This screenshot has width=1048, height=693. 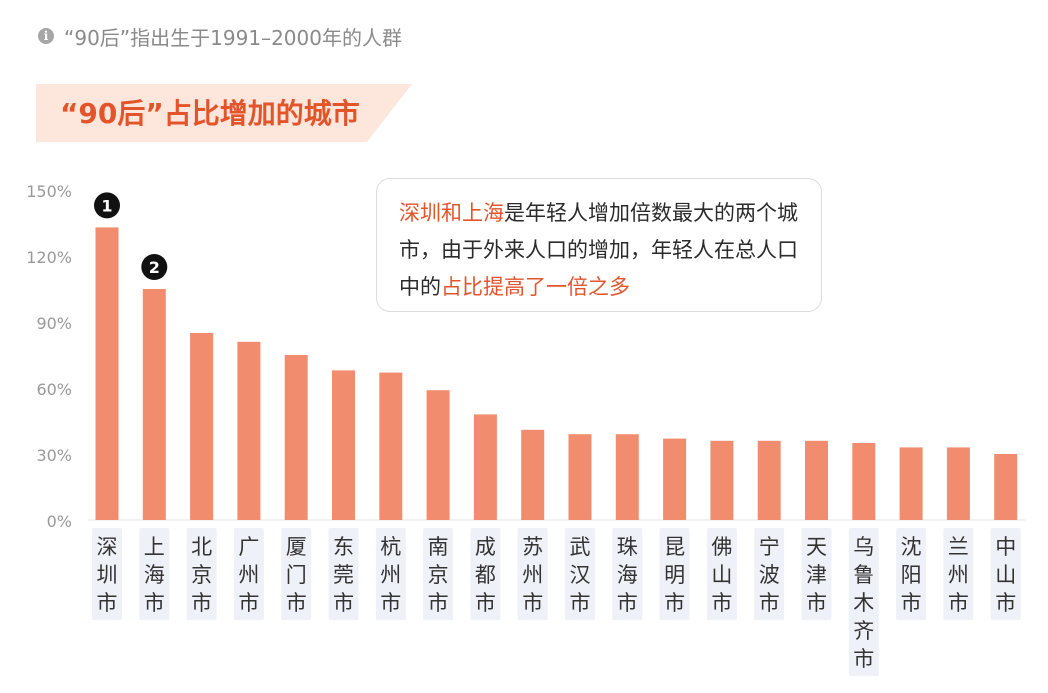 I want to click on rank-marker-label: 2, so click(x=154, y=267).